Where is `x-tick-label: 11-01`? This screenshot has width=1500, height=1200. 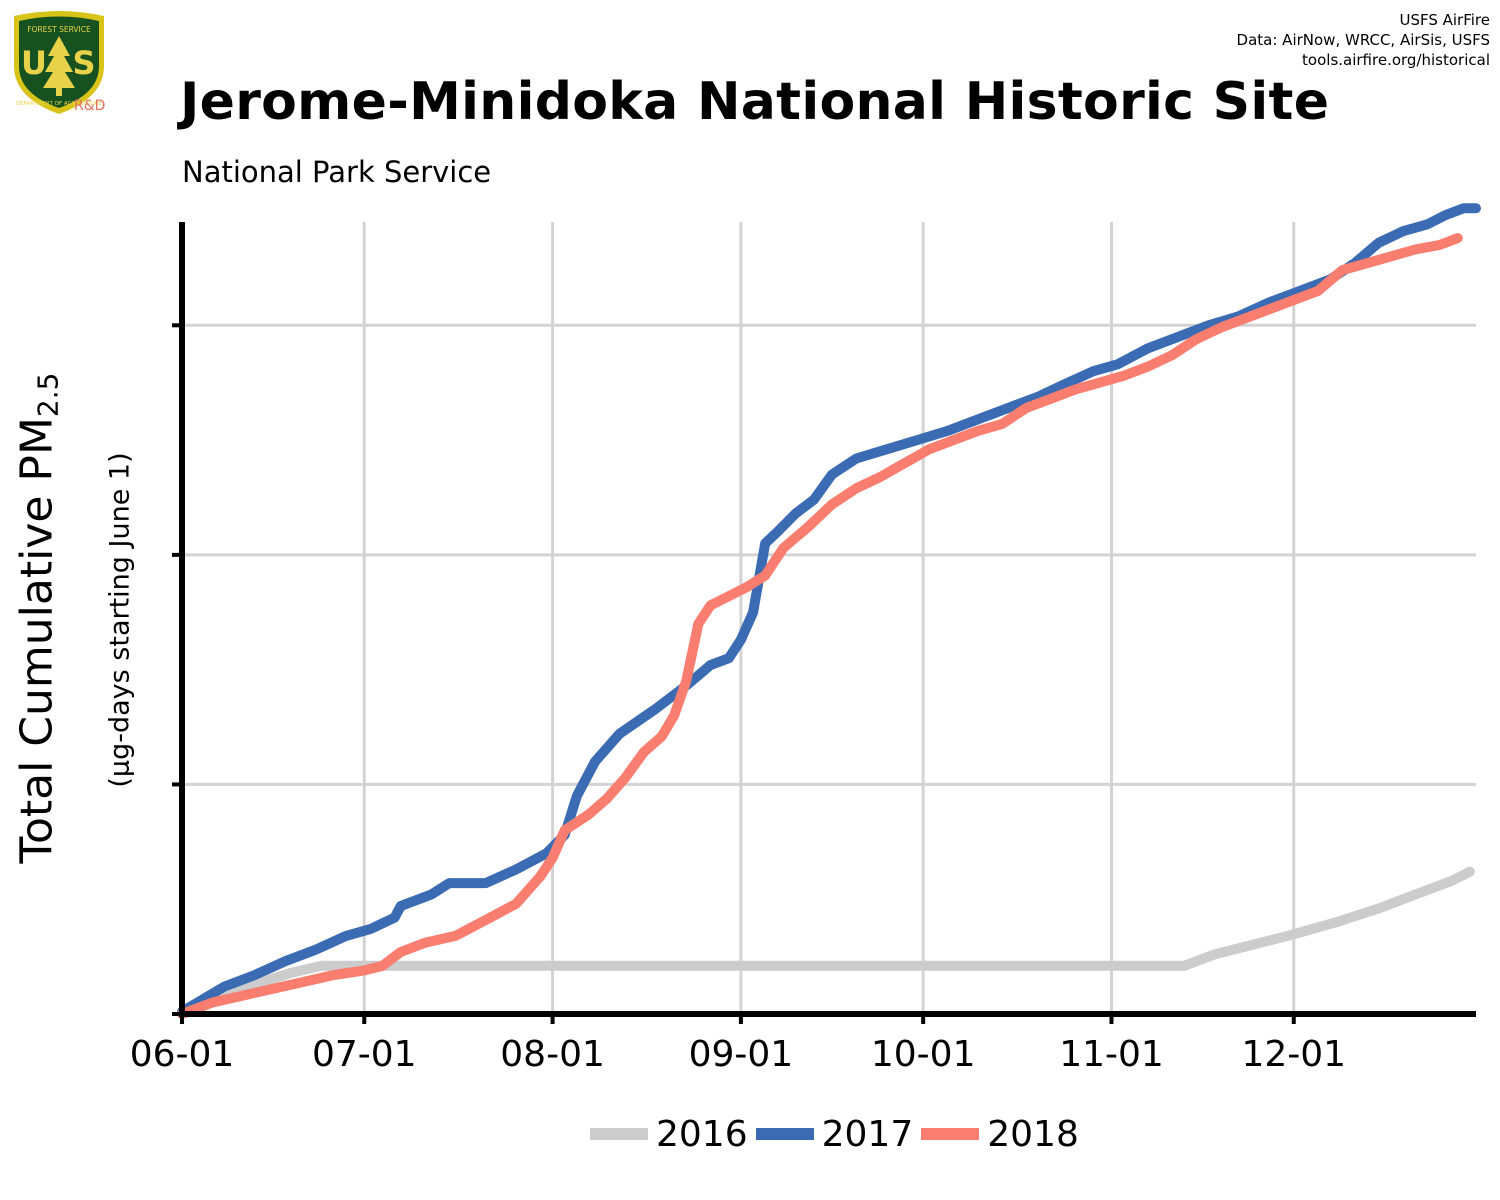
x-tick-label: 11-01 is located at coordinates (1111, 1054).